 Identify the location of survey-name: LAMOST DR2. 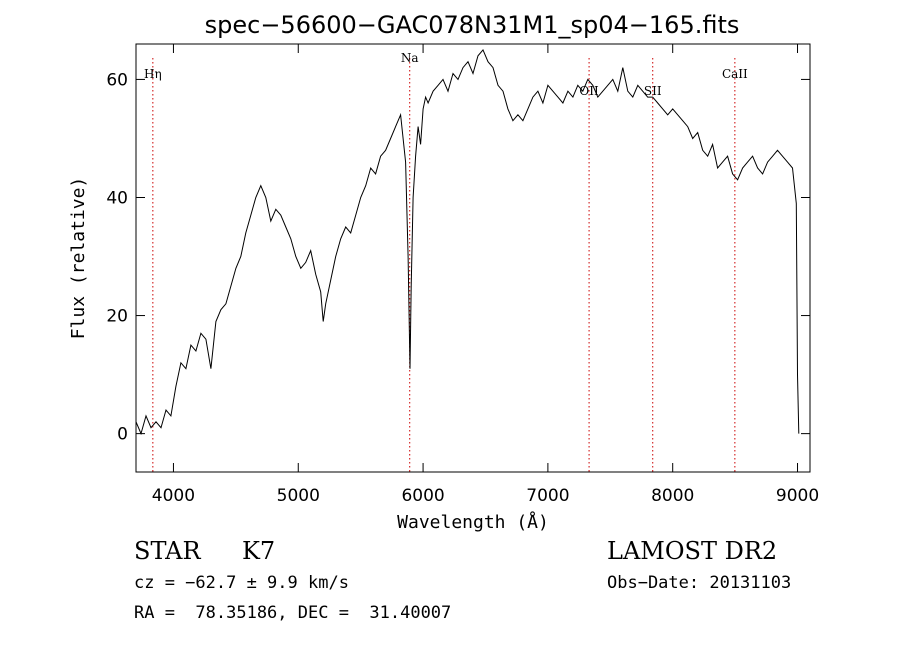
(692, 551).